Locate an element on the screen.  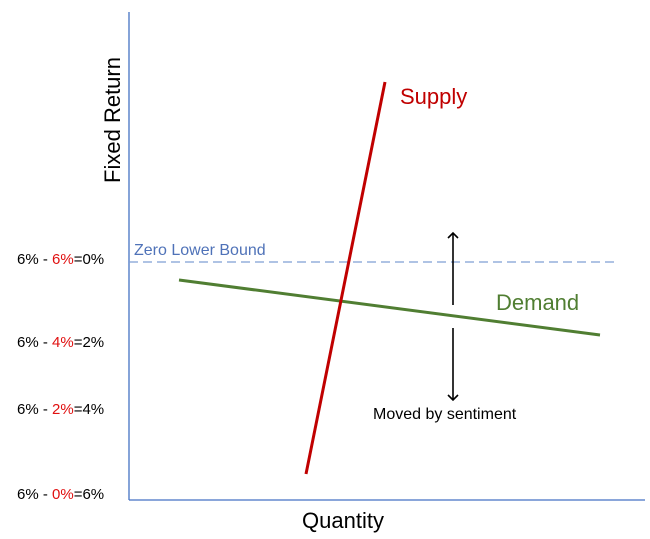
supply-curve is located at coordinates (345, 278).